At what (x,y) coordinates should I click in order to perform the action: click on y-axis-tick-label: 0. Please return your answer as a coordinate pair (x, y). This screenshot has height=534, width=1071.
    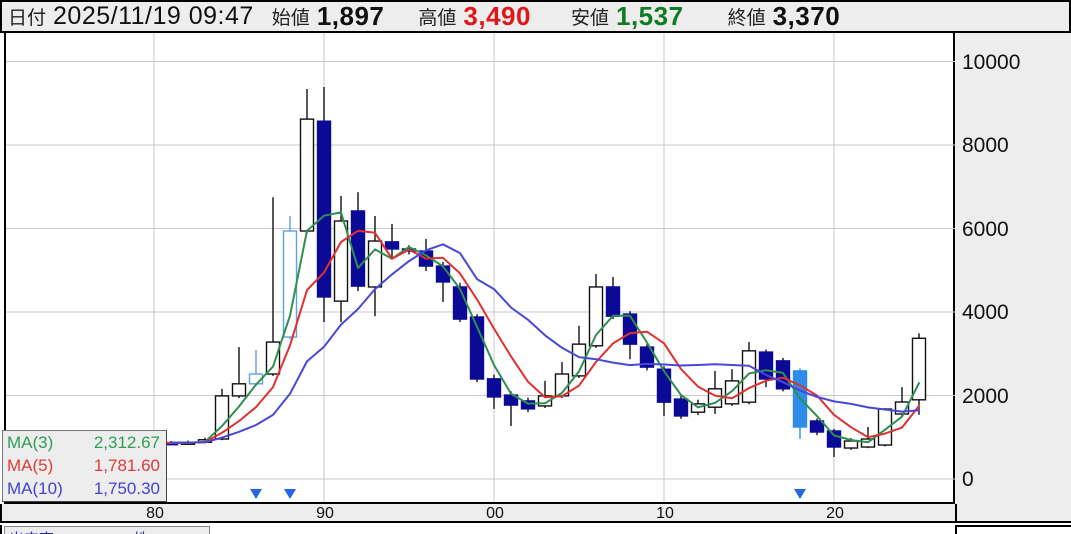
    Looking at the image, I should click on (968, 479).